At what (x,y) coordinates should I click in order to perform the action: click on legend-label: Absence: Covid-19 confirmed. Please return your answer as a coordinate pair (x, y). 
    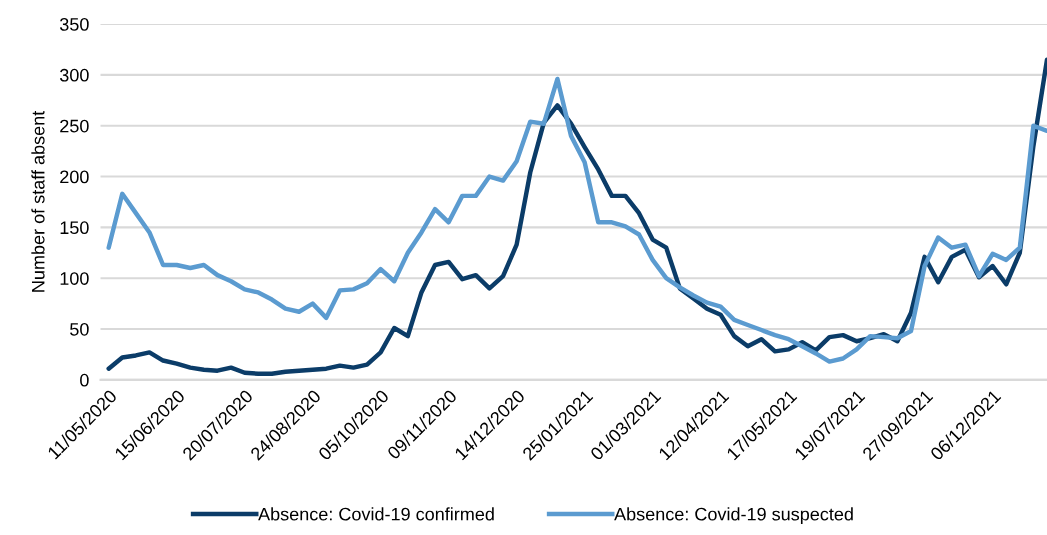
    Looking at the image, I should click on (376, 514).